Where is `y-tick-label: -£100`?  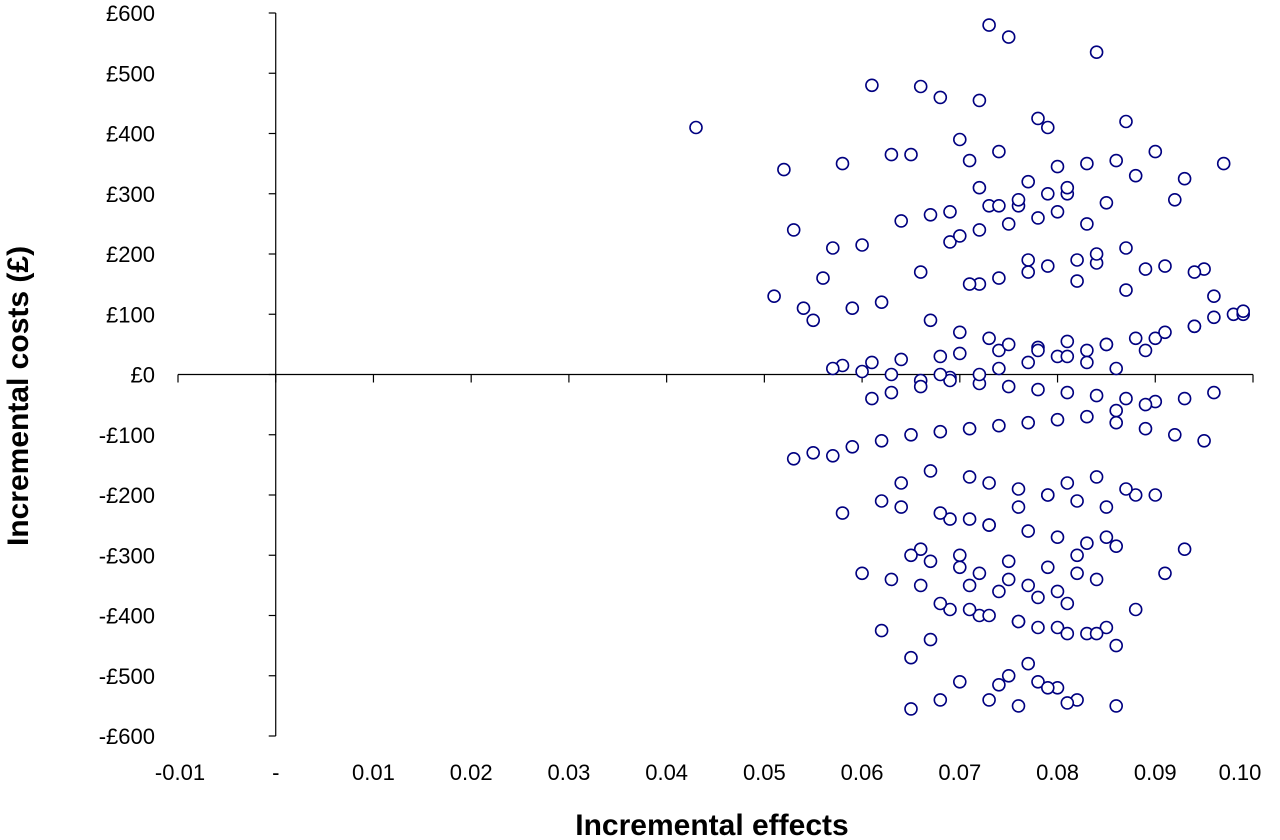
y-tick-label: -£100 is located at coordinates (127, 435).